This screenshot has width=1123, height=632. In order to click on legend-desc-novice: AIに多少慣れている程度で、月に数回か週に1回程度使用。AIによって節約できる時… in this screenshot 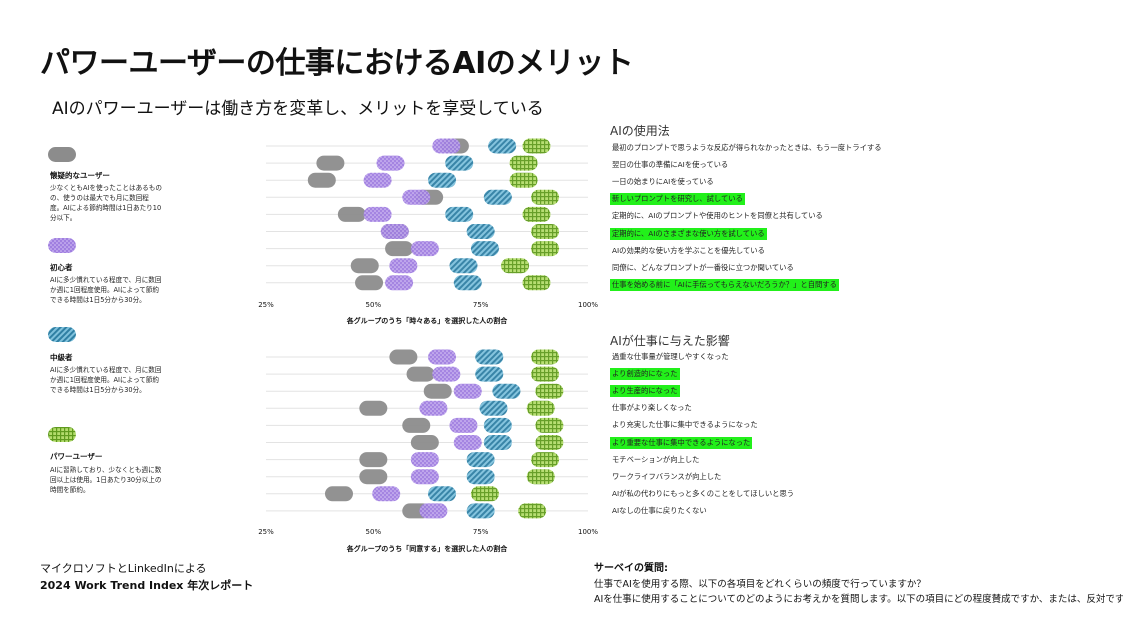, I will do `click(106, 290)`.